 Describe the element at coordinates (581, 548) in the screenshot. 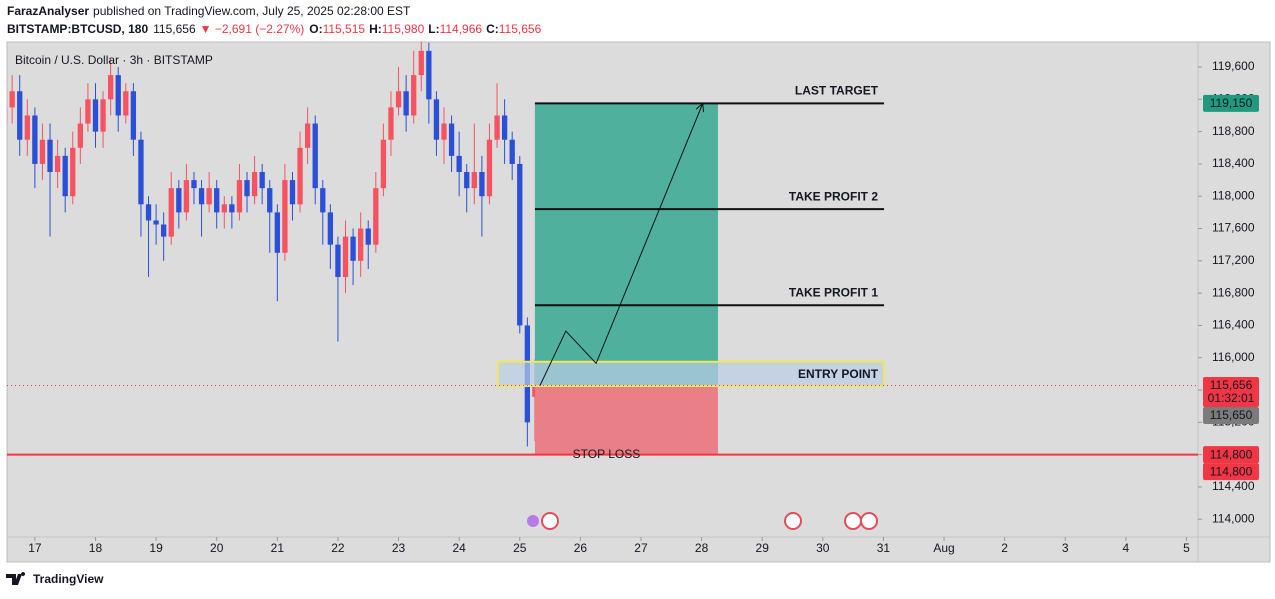

I see `x-tick-label: 26` at that location.